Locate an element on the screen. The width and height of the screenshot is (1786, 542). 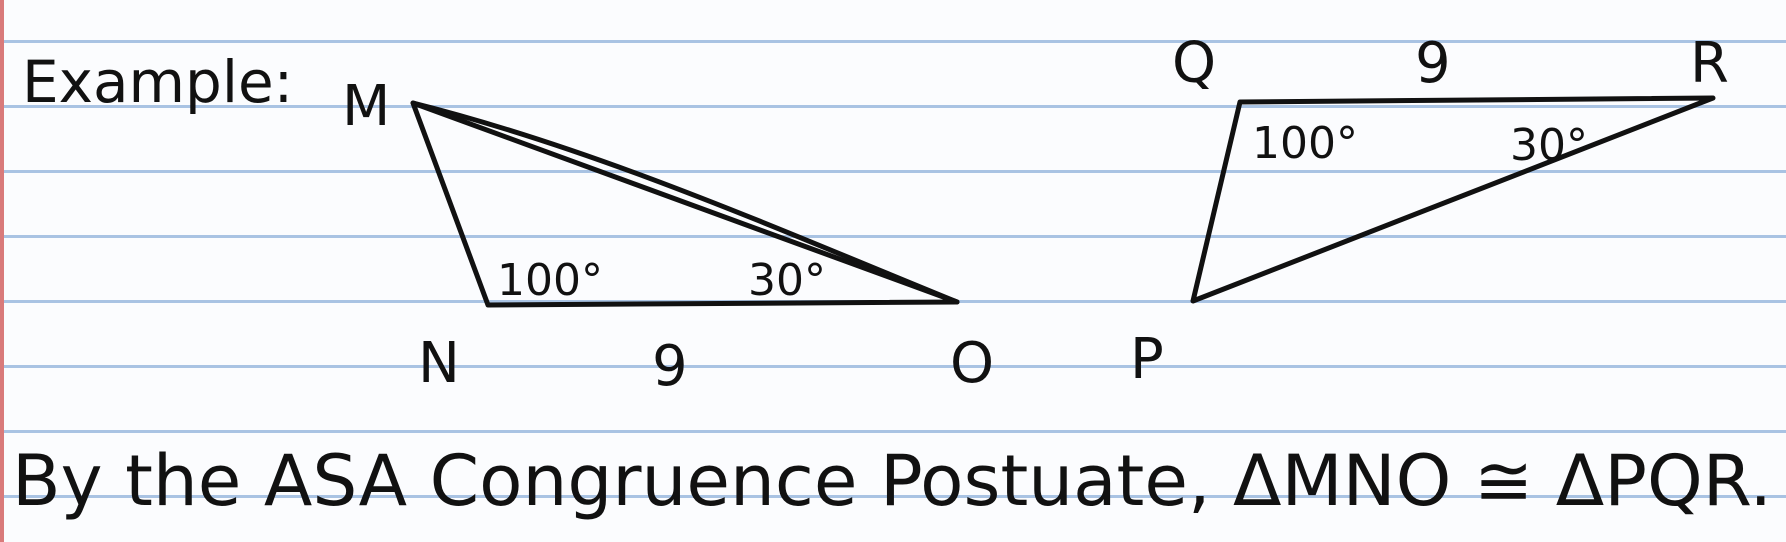
side-mo is located at coordinates (685, 202).